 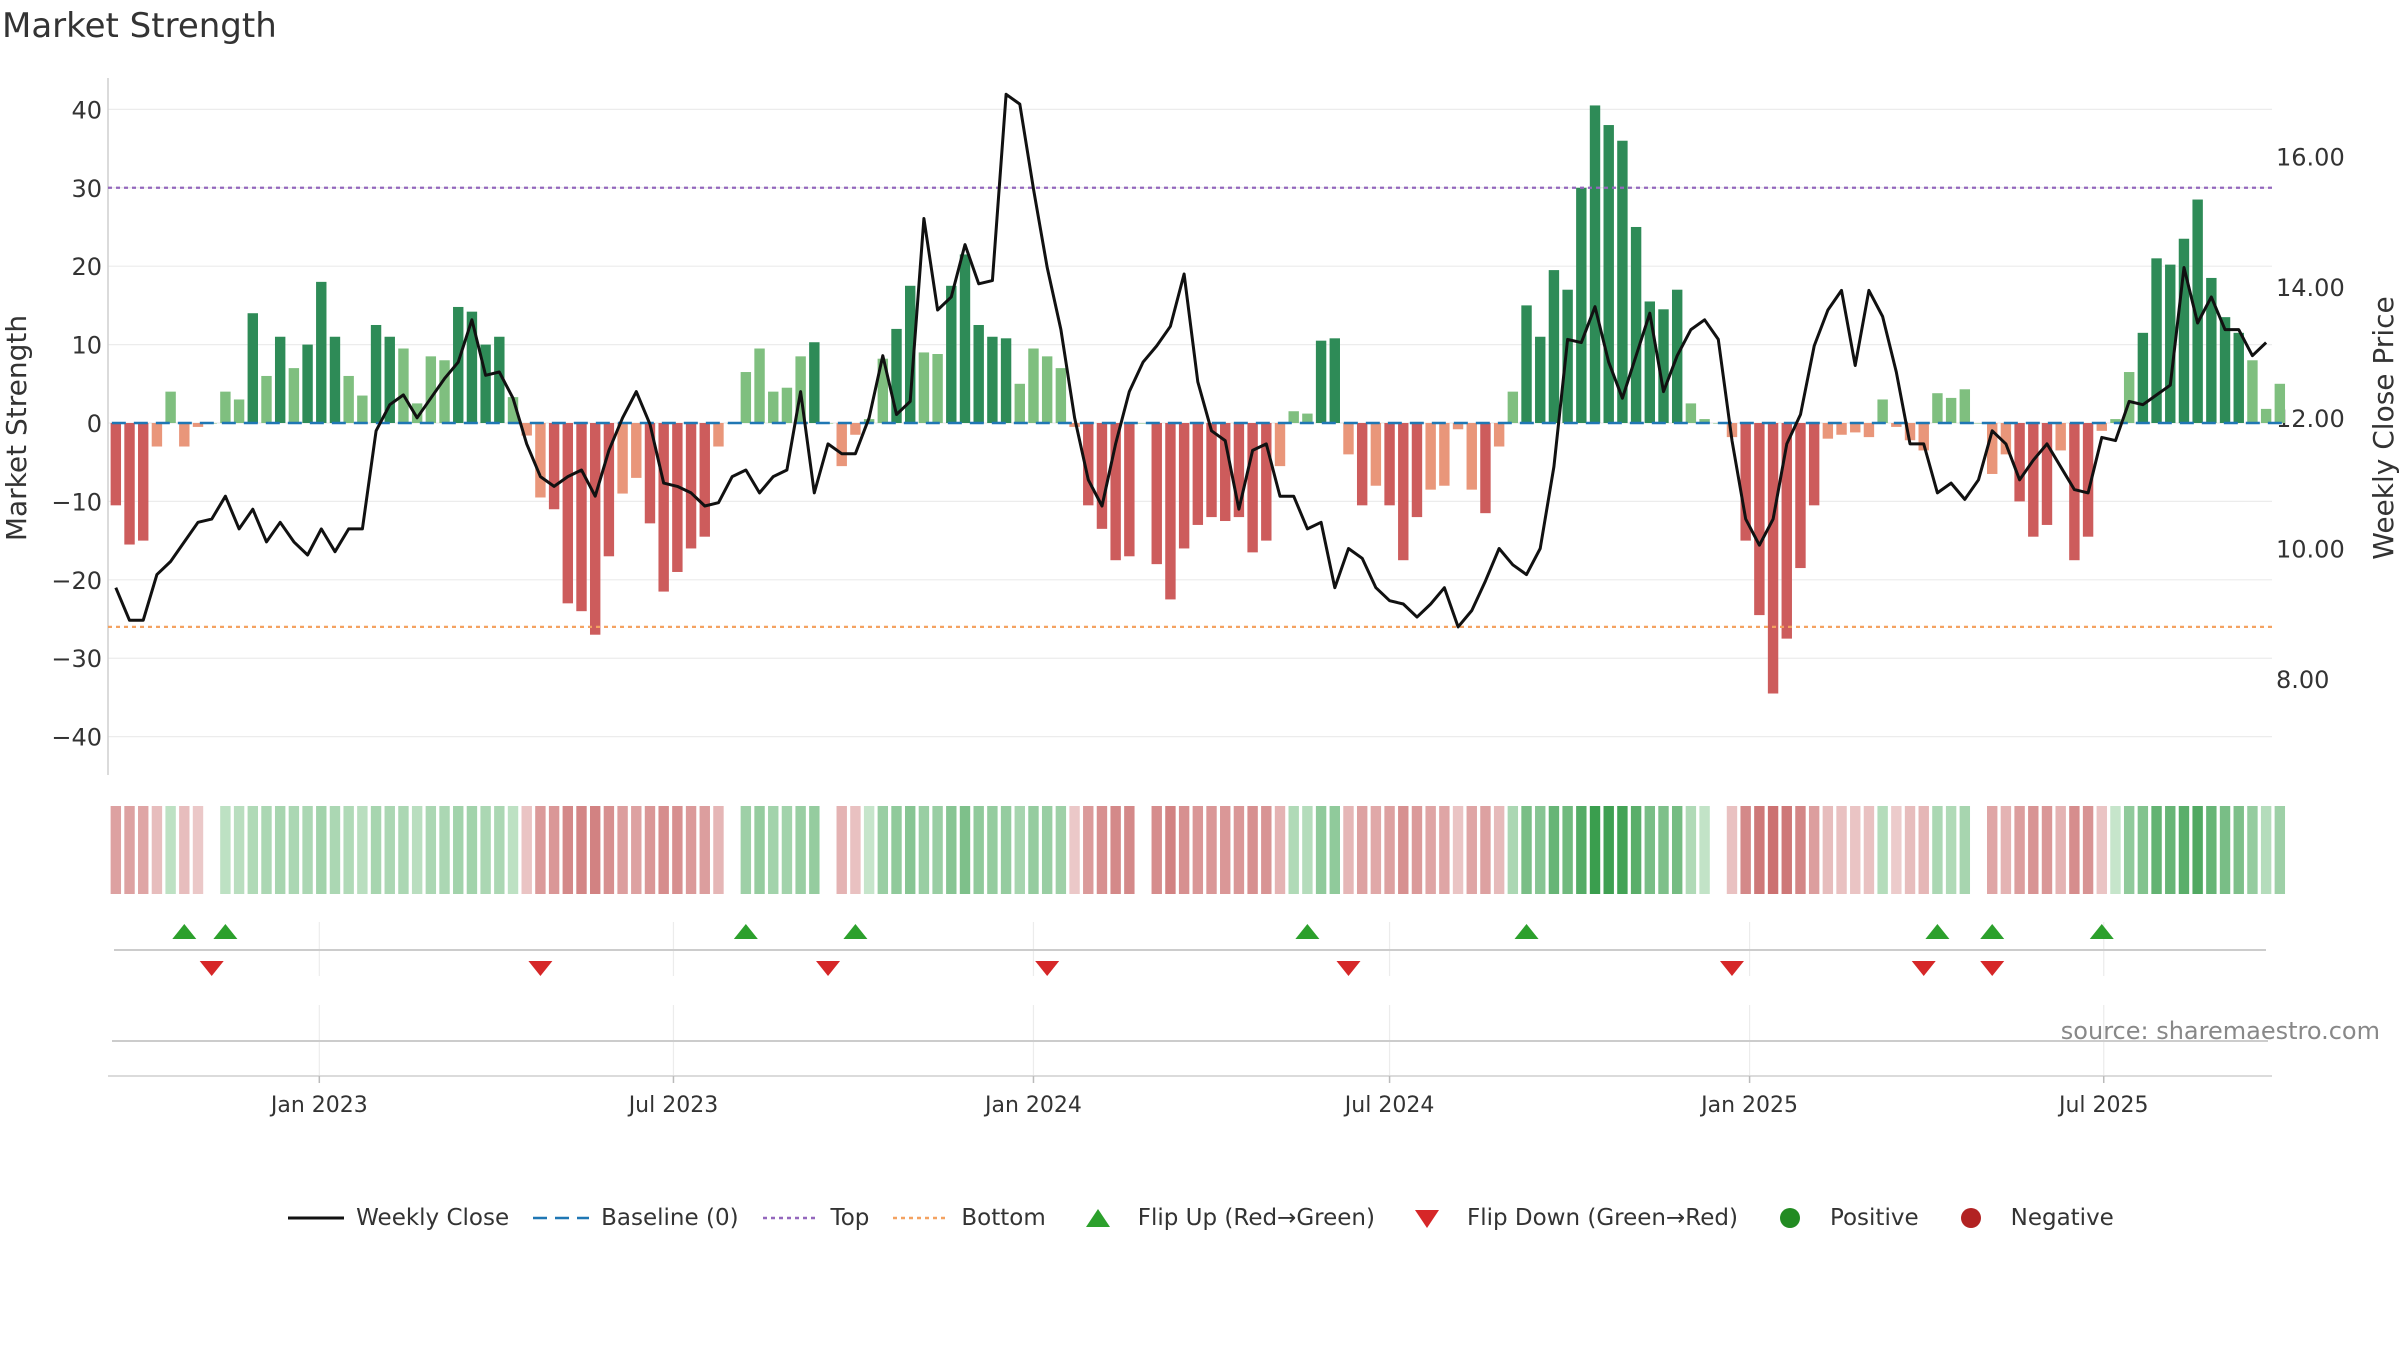 What do you see at coordinates (815, 1218) in the screenshot?
I see `legend-item-top: Top` at bounding box center [815, 1218].